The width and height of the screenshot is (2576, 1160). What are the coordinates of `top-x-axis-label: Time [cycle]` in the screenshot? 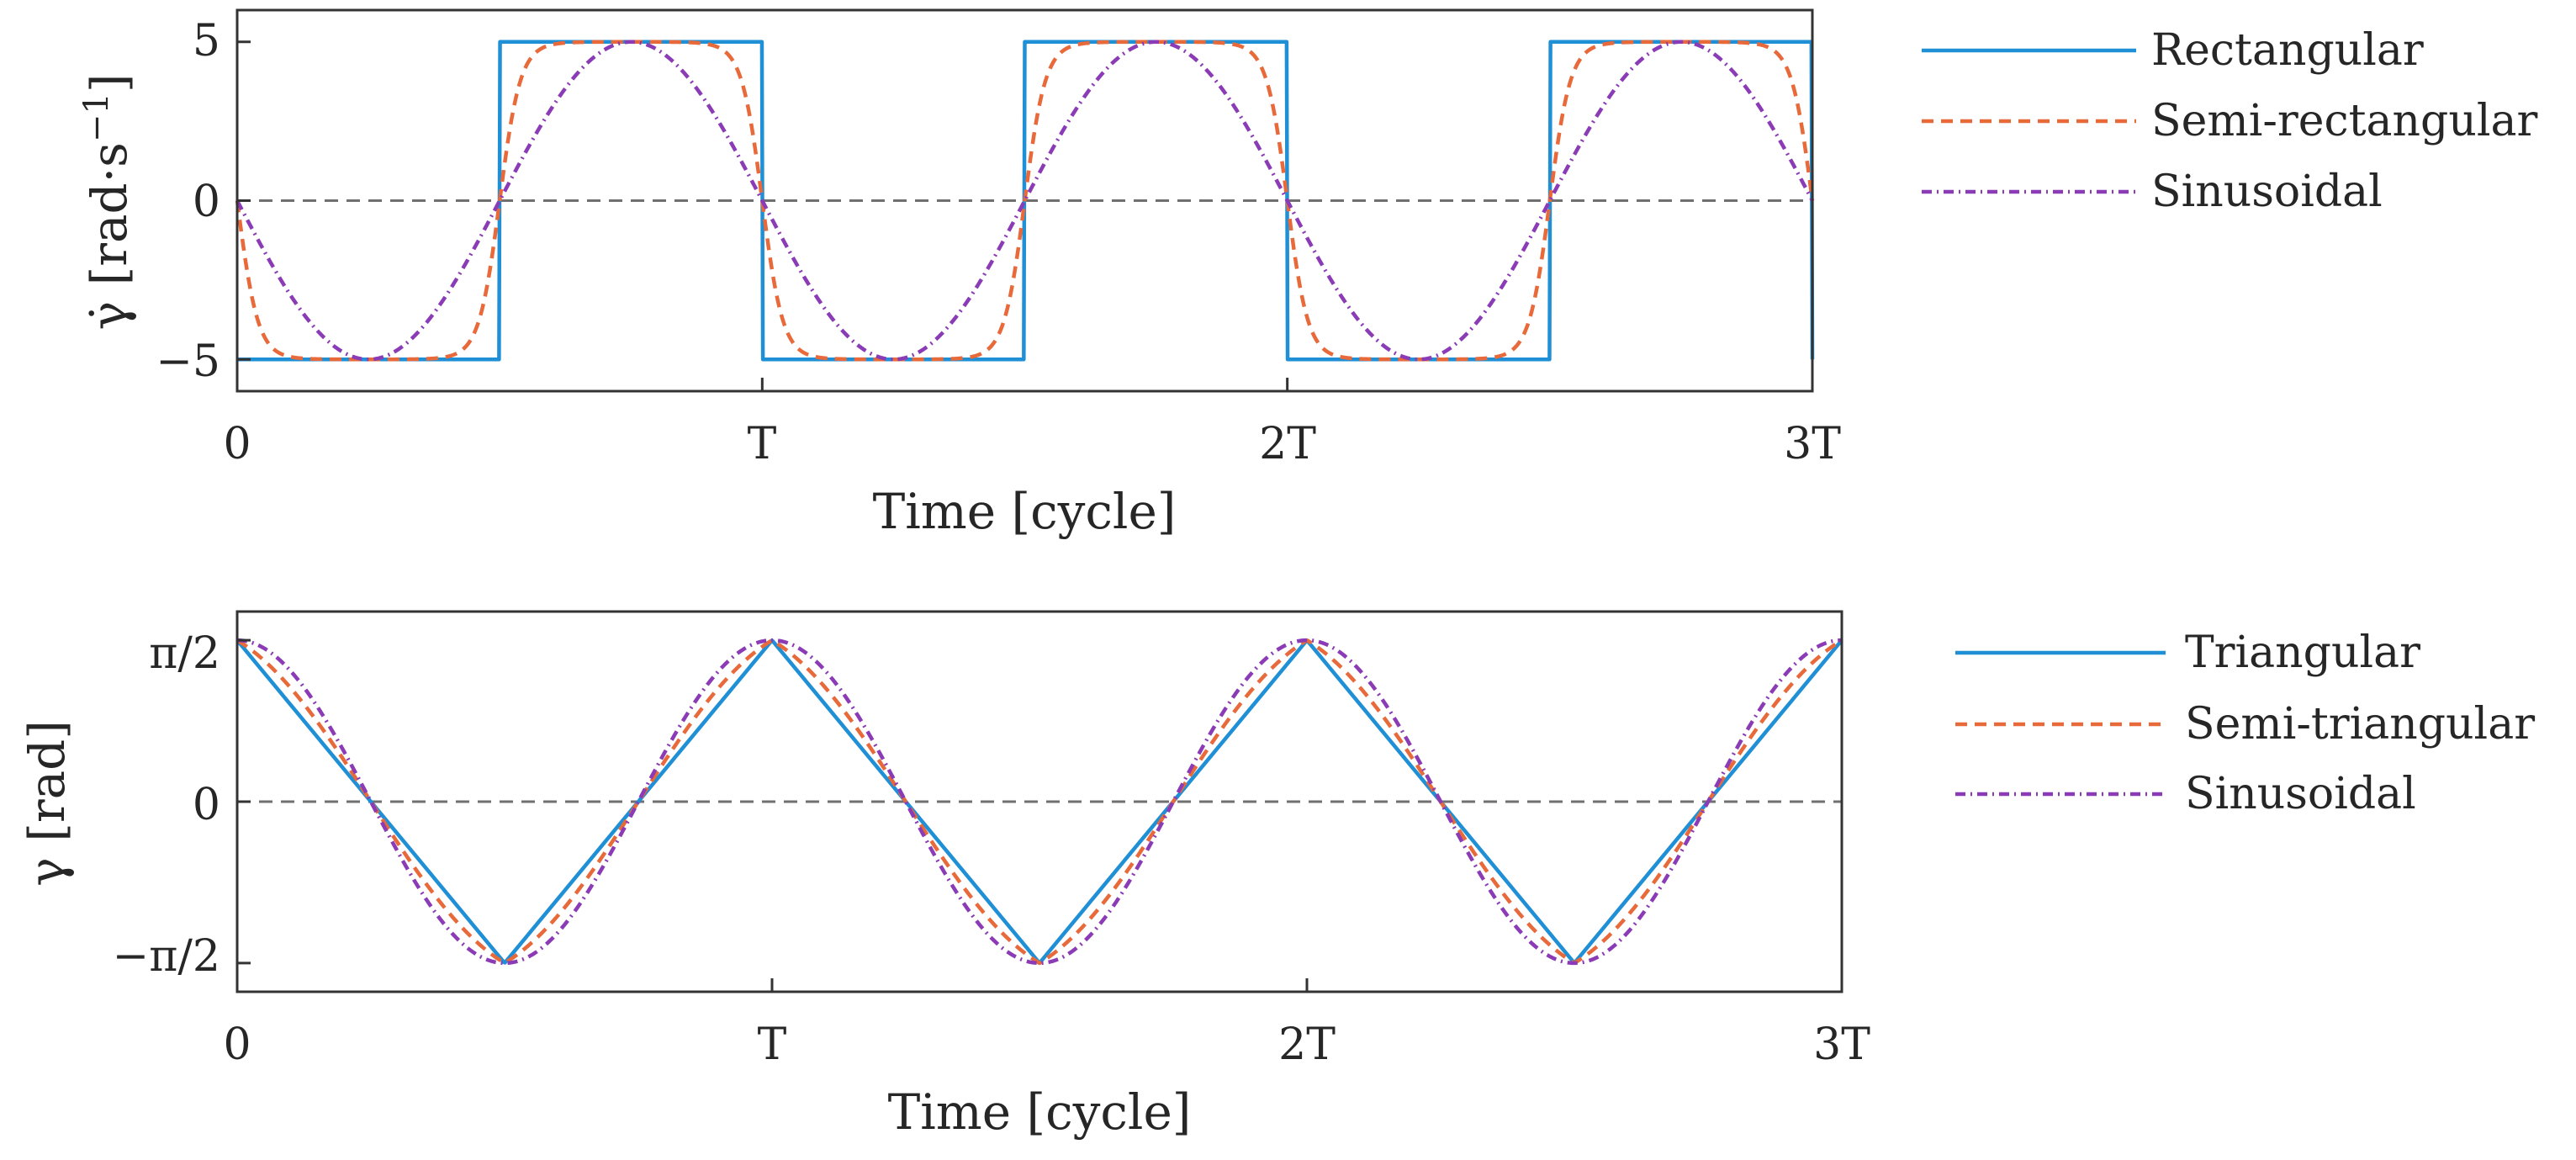 It's located at (1025, 511).